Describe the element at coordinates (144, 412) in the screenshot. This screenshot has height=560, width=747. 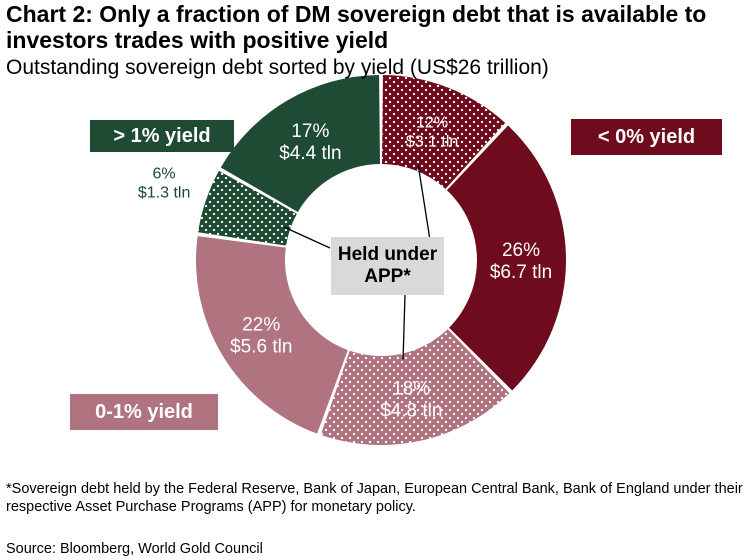
I see `category-label-0-1pct: 0-1% yield` at that location.